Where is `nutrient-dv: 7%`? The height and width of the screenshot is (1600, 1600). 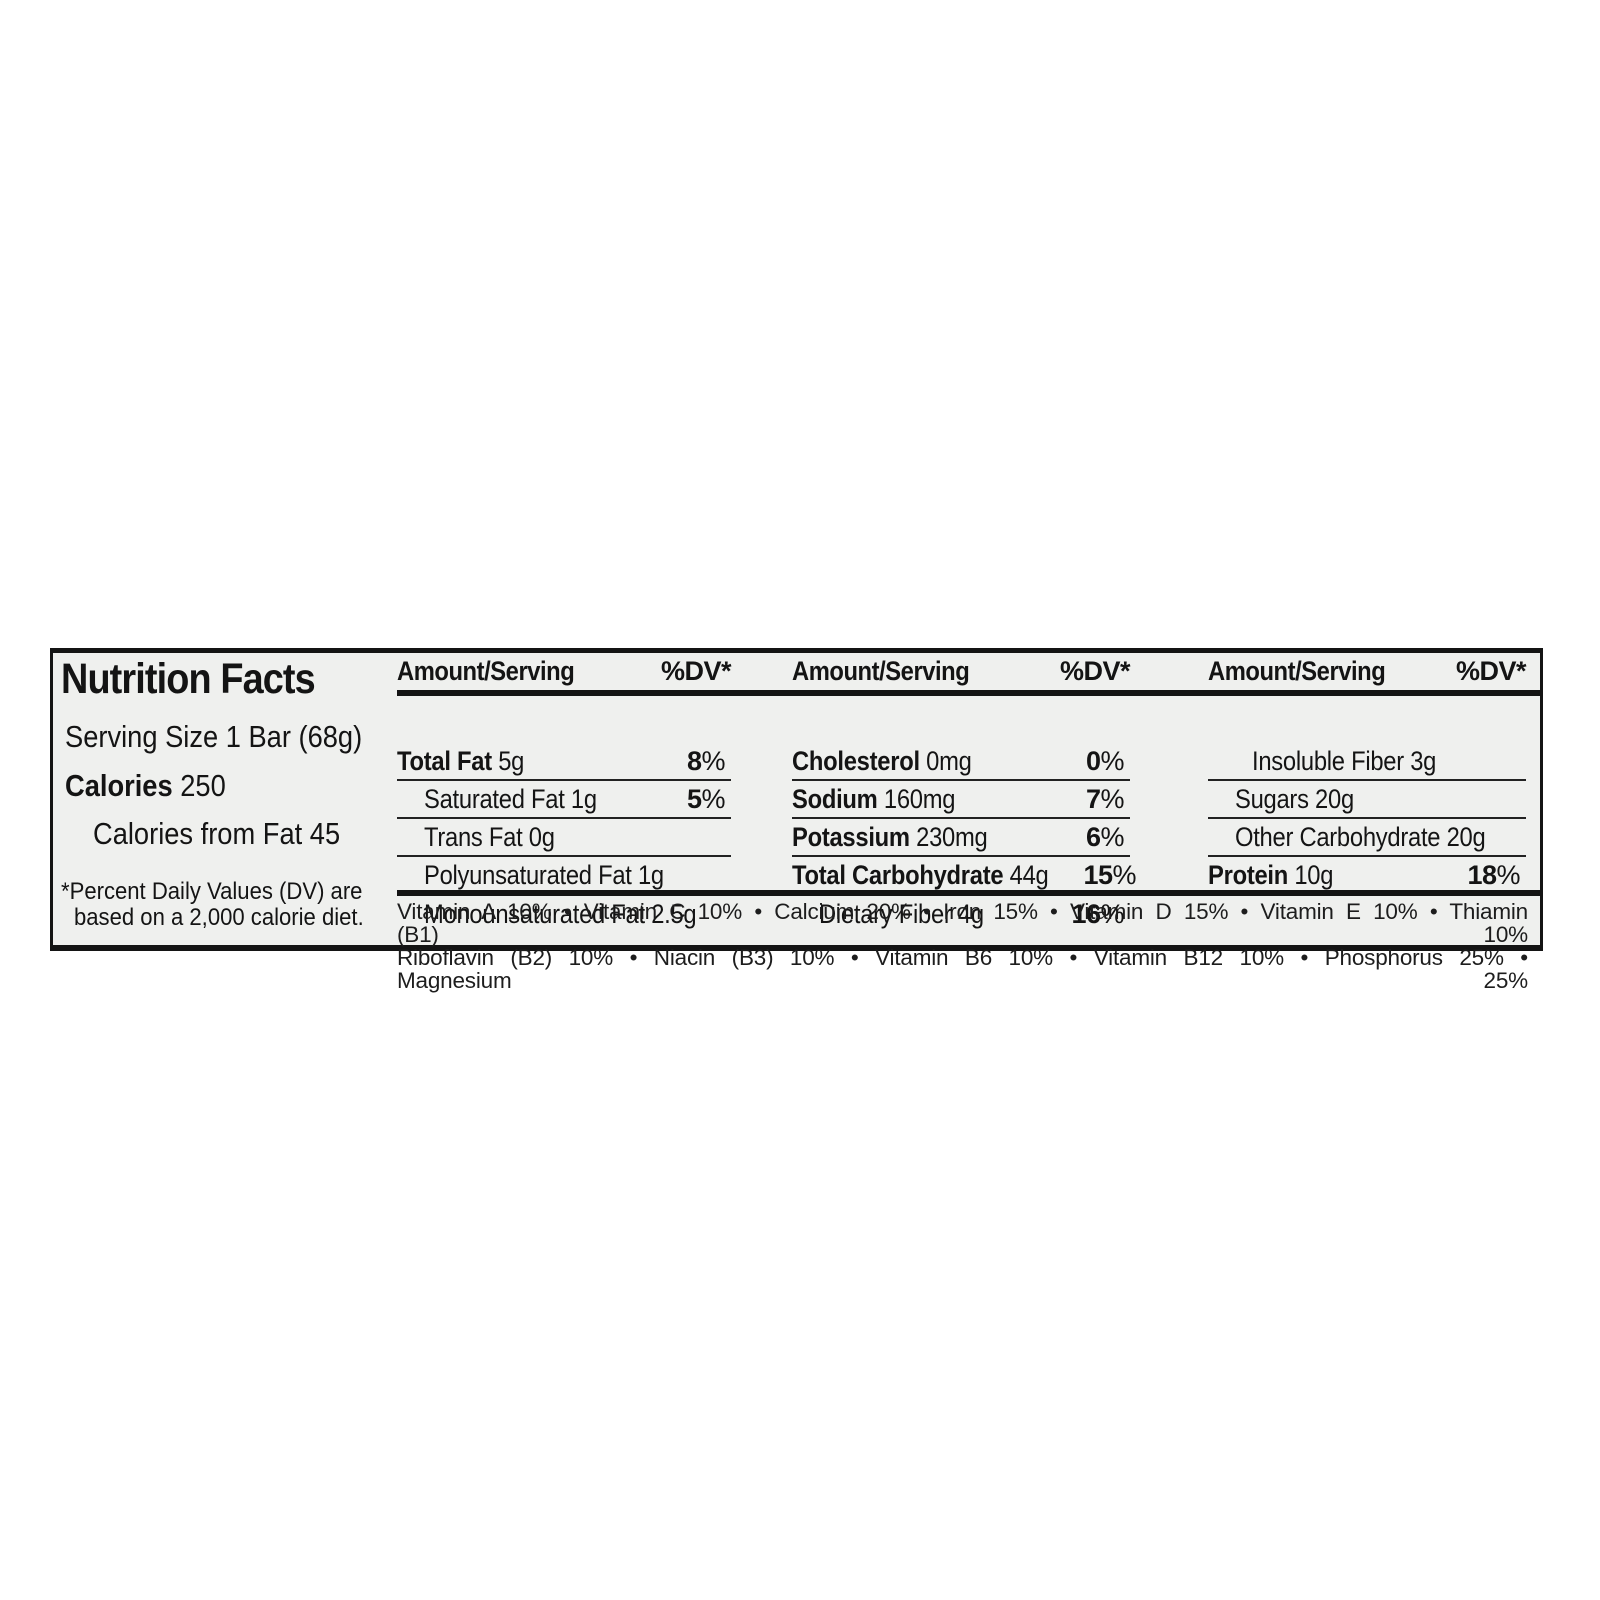 nutrient-dv: 7% is located at coordinates (1105, 798).